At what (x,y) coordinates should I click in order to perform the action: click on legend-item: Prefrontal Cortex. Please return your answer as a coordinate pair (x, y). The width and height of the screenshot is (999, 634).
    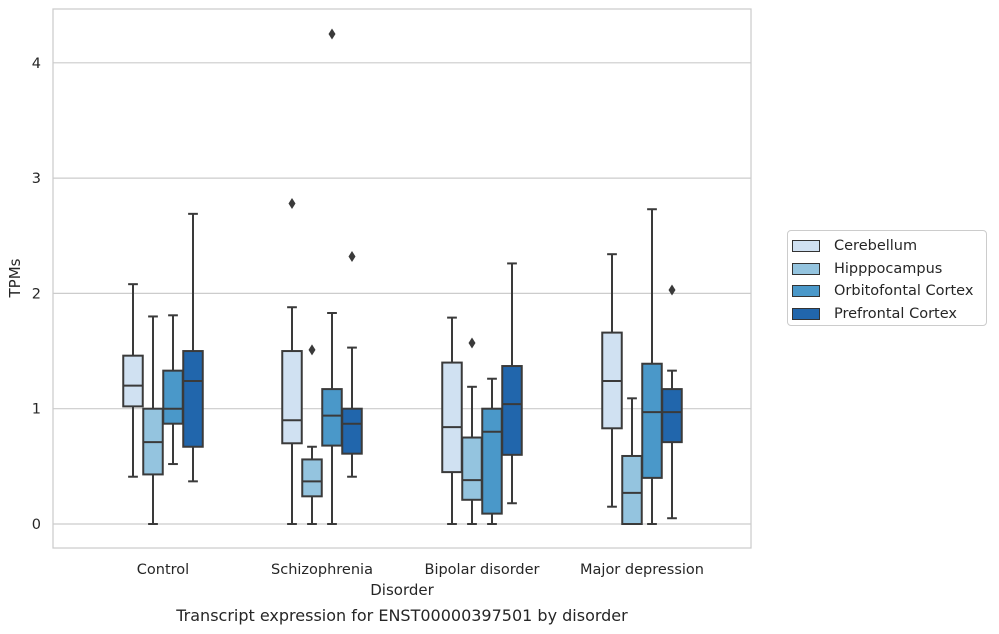
    Looking at the image, I should click on (889, 314).